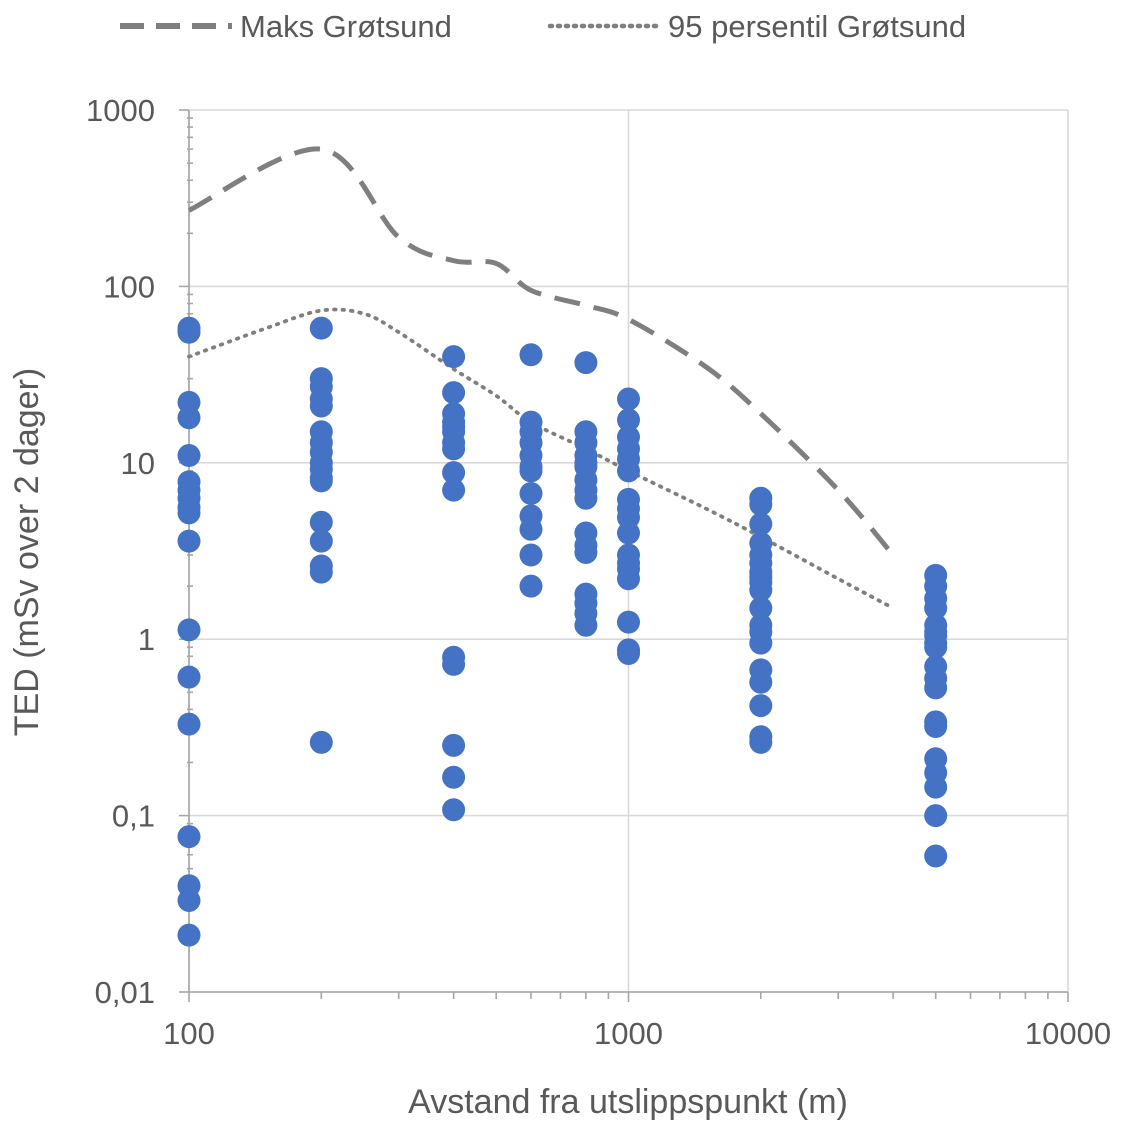  Describe the element at coordinates (628, 1033) in the screenshot. I see `x-tick-label: 1000` at that location.